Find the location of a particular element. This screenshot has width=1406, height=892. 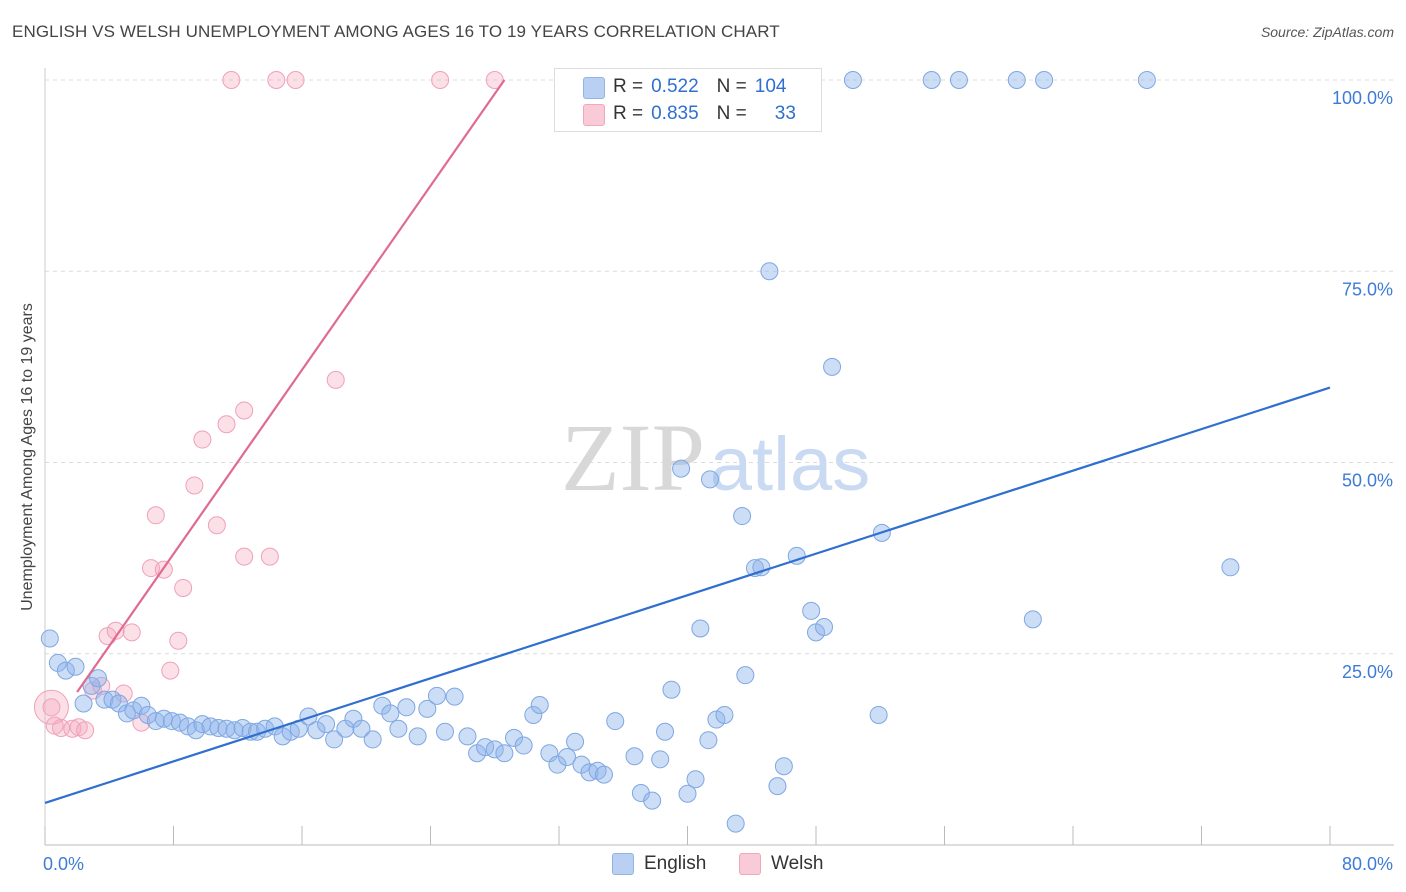

legend-row-welsh: R = 0.835 N = 33 is located at coordinates (704, 114).